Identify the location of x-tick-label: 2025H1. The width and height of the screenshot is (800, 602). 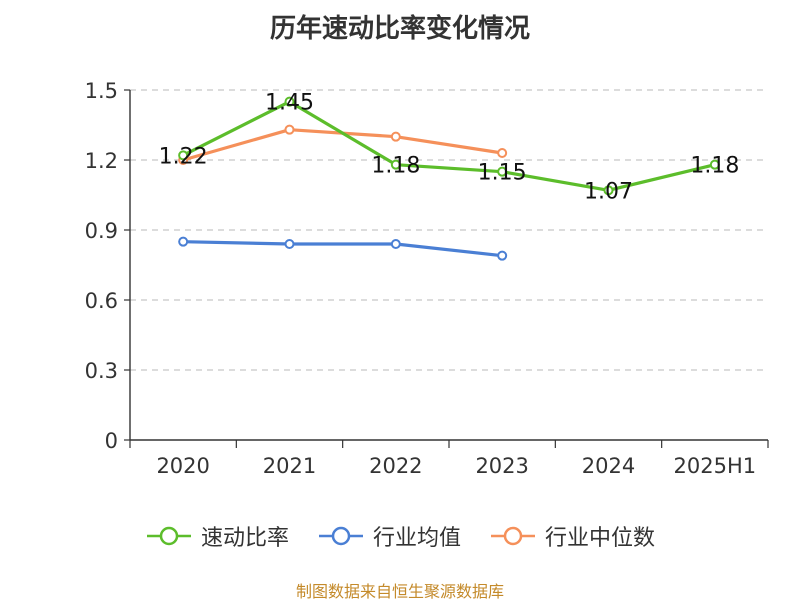
(715, 466).